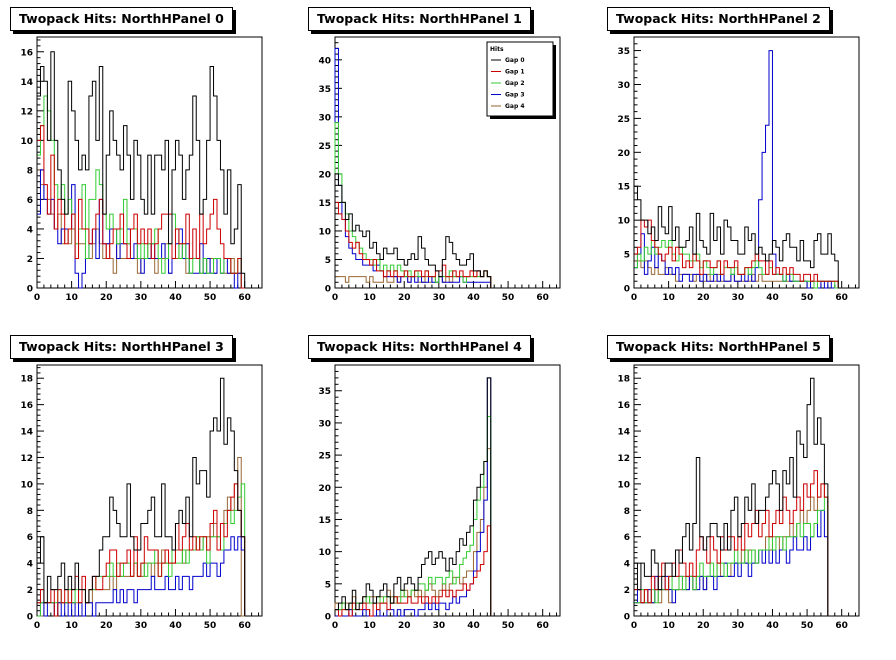 The width and height of the screenshot is (896, 660). What do you see at coordinates (30, 171) in the screenshot?
I see `y-tick-label: 8` at bounding box center [30, 171].